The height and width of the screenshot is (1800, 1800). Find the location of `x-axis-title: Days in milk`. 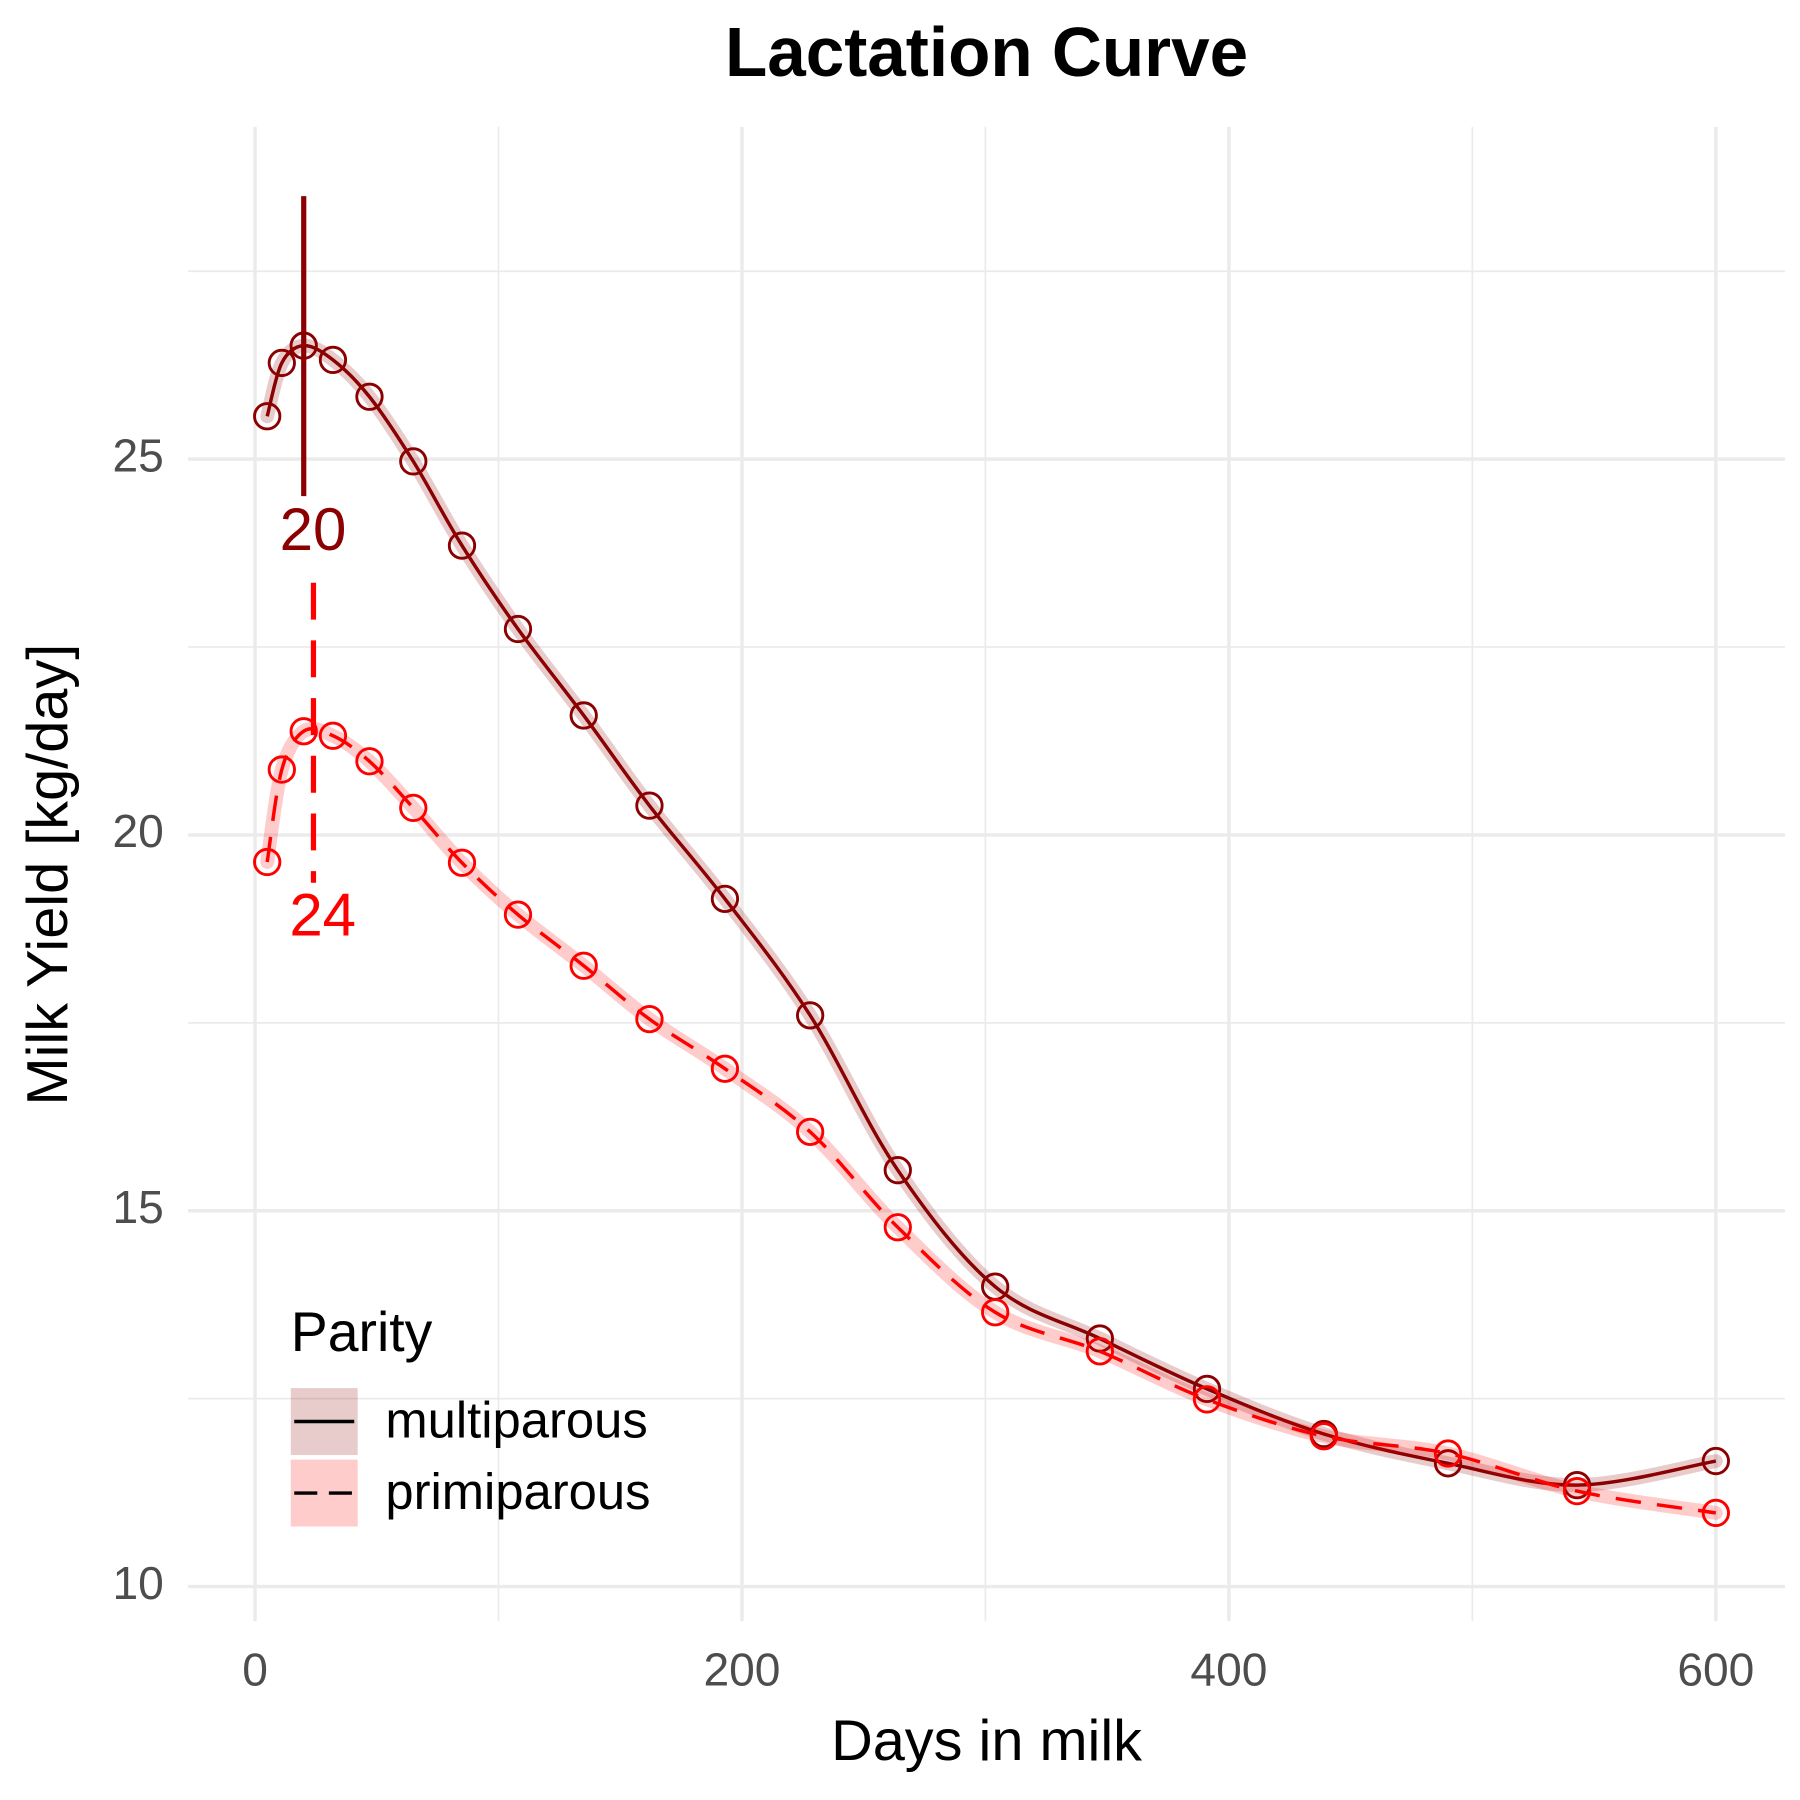

x-axis-title: Days in milk is located at coordinates (986, 1741).